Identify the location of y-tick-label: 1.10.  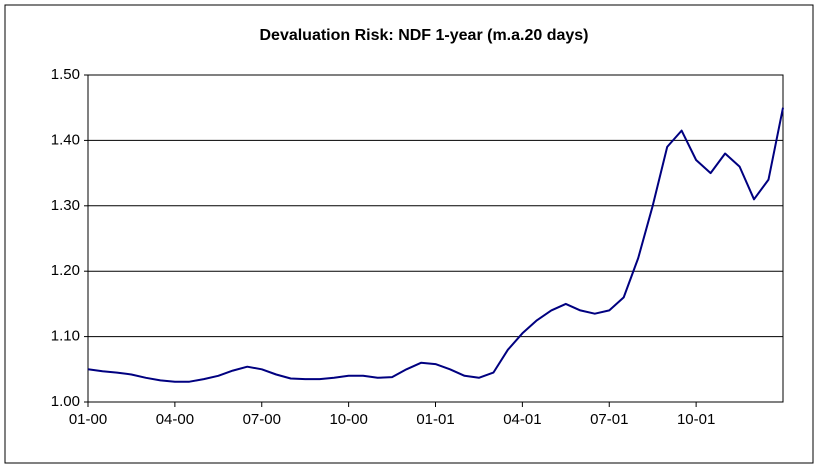
(65, 336).